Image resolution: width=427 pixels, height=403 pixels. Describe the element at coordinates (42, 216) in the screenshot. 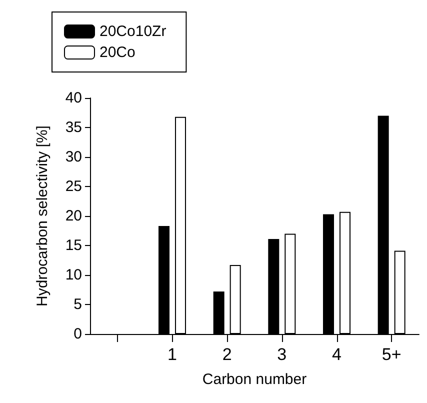

I see `y-axis-title: Hydrocarbon selectivity [%]` at that location.